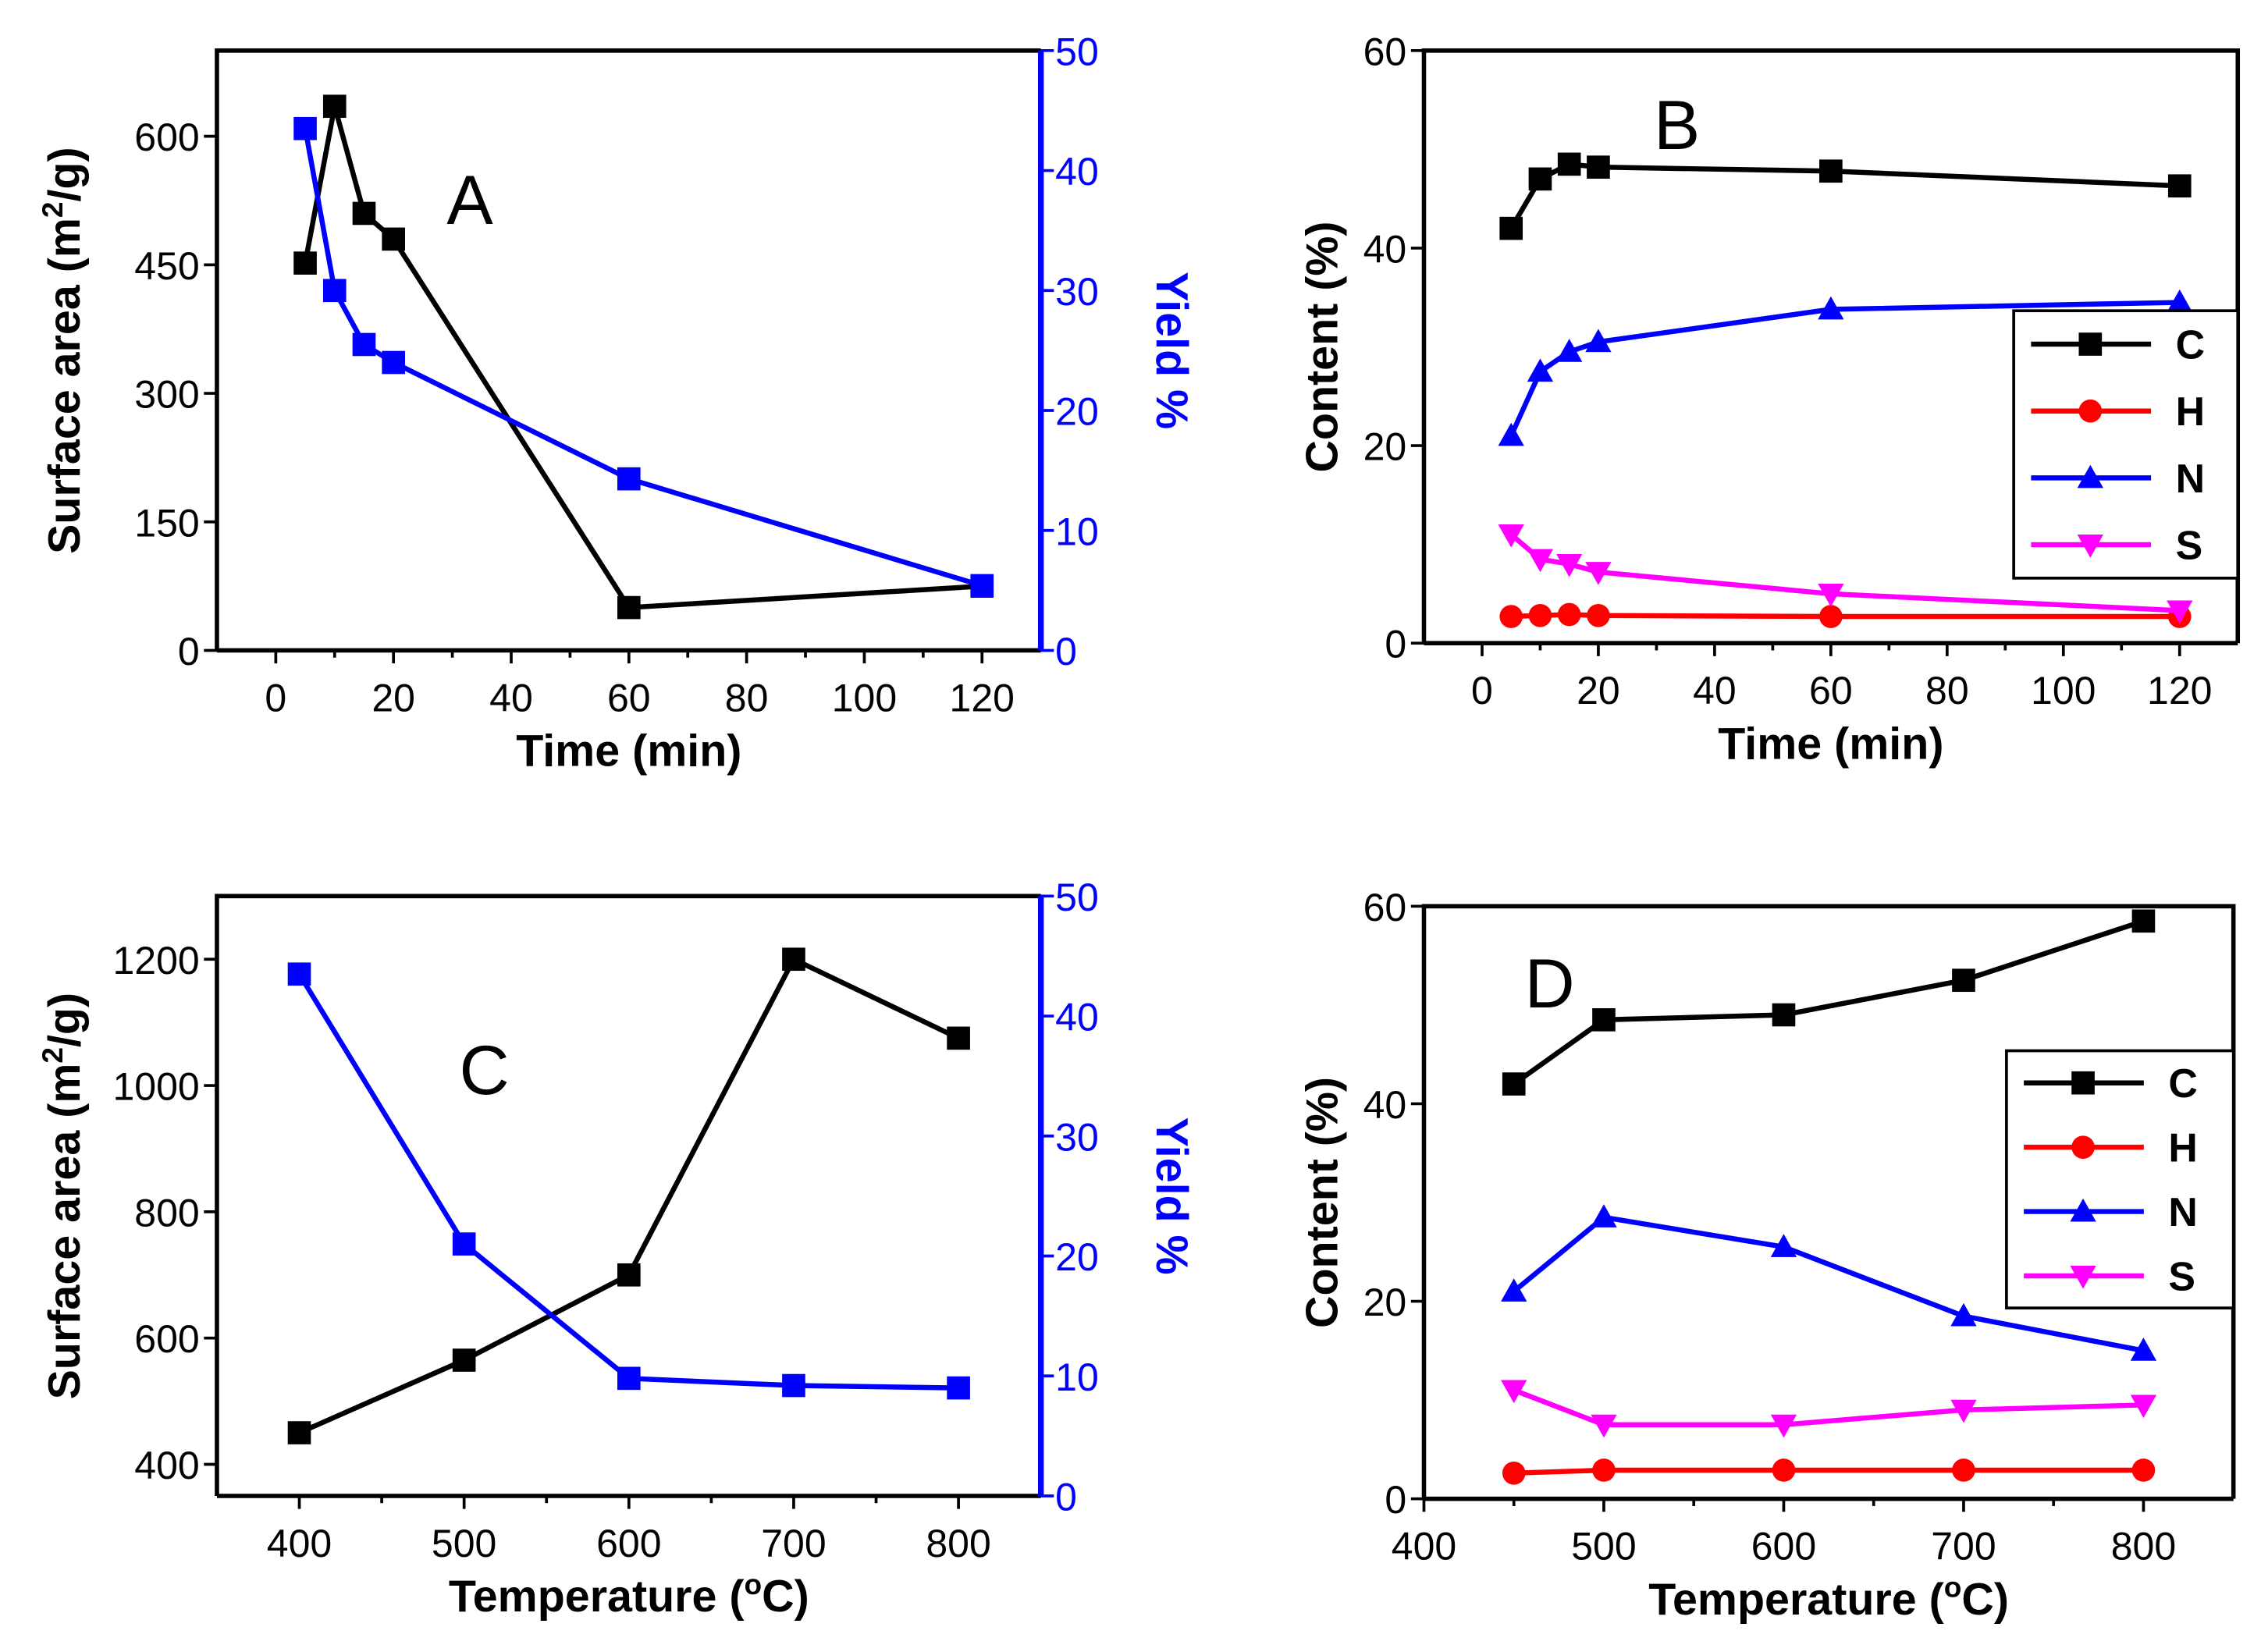 The height and width of the screenshot is (1652, 2261). What do you see at coordinates (166, 1339) in the screenshot?
I see `y-tick-label: 600` at bounding box center [166, 1339].